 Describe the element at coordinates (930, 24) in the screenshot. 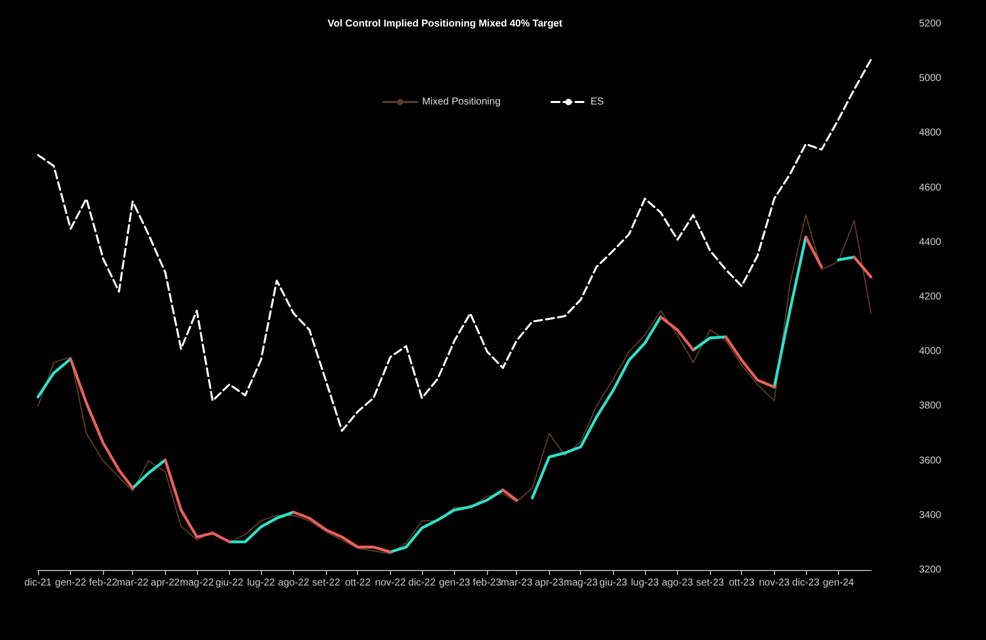

I see `y-tick-label: 5200` at that location.